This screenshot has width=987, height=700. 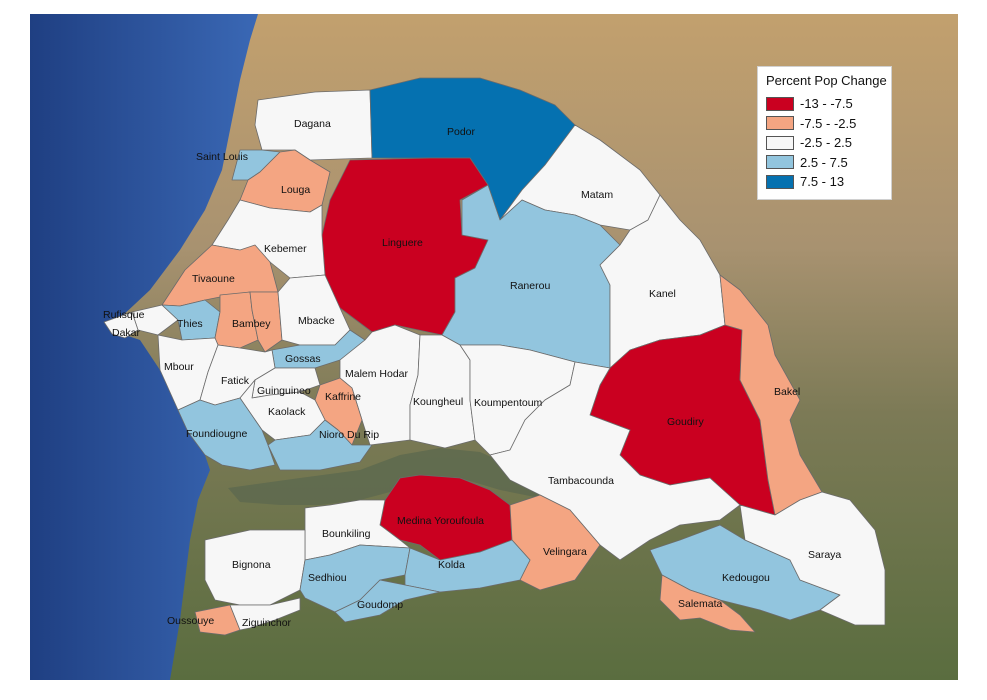 I want to click on label-kolda: Kolda, so click(x=451, y=565).